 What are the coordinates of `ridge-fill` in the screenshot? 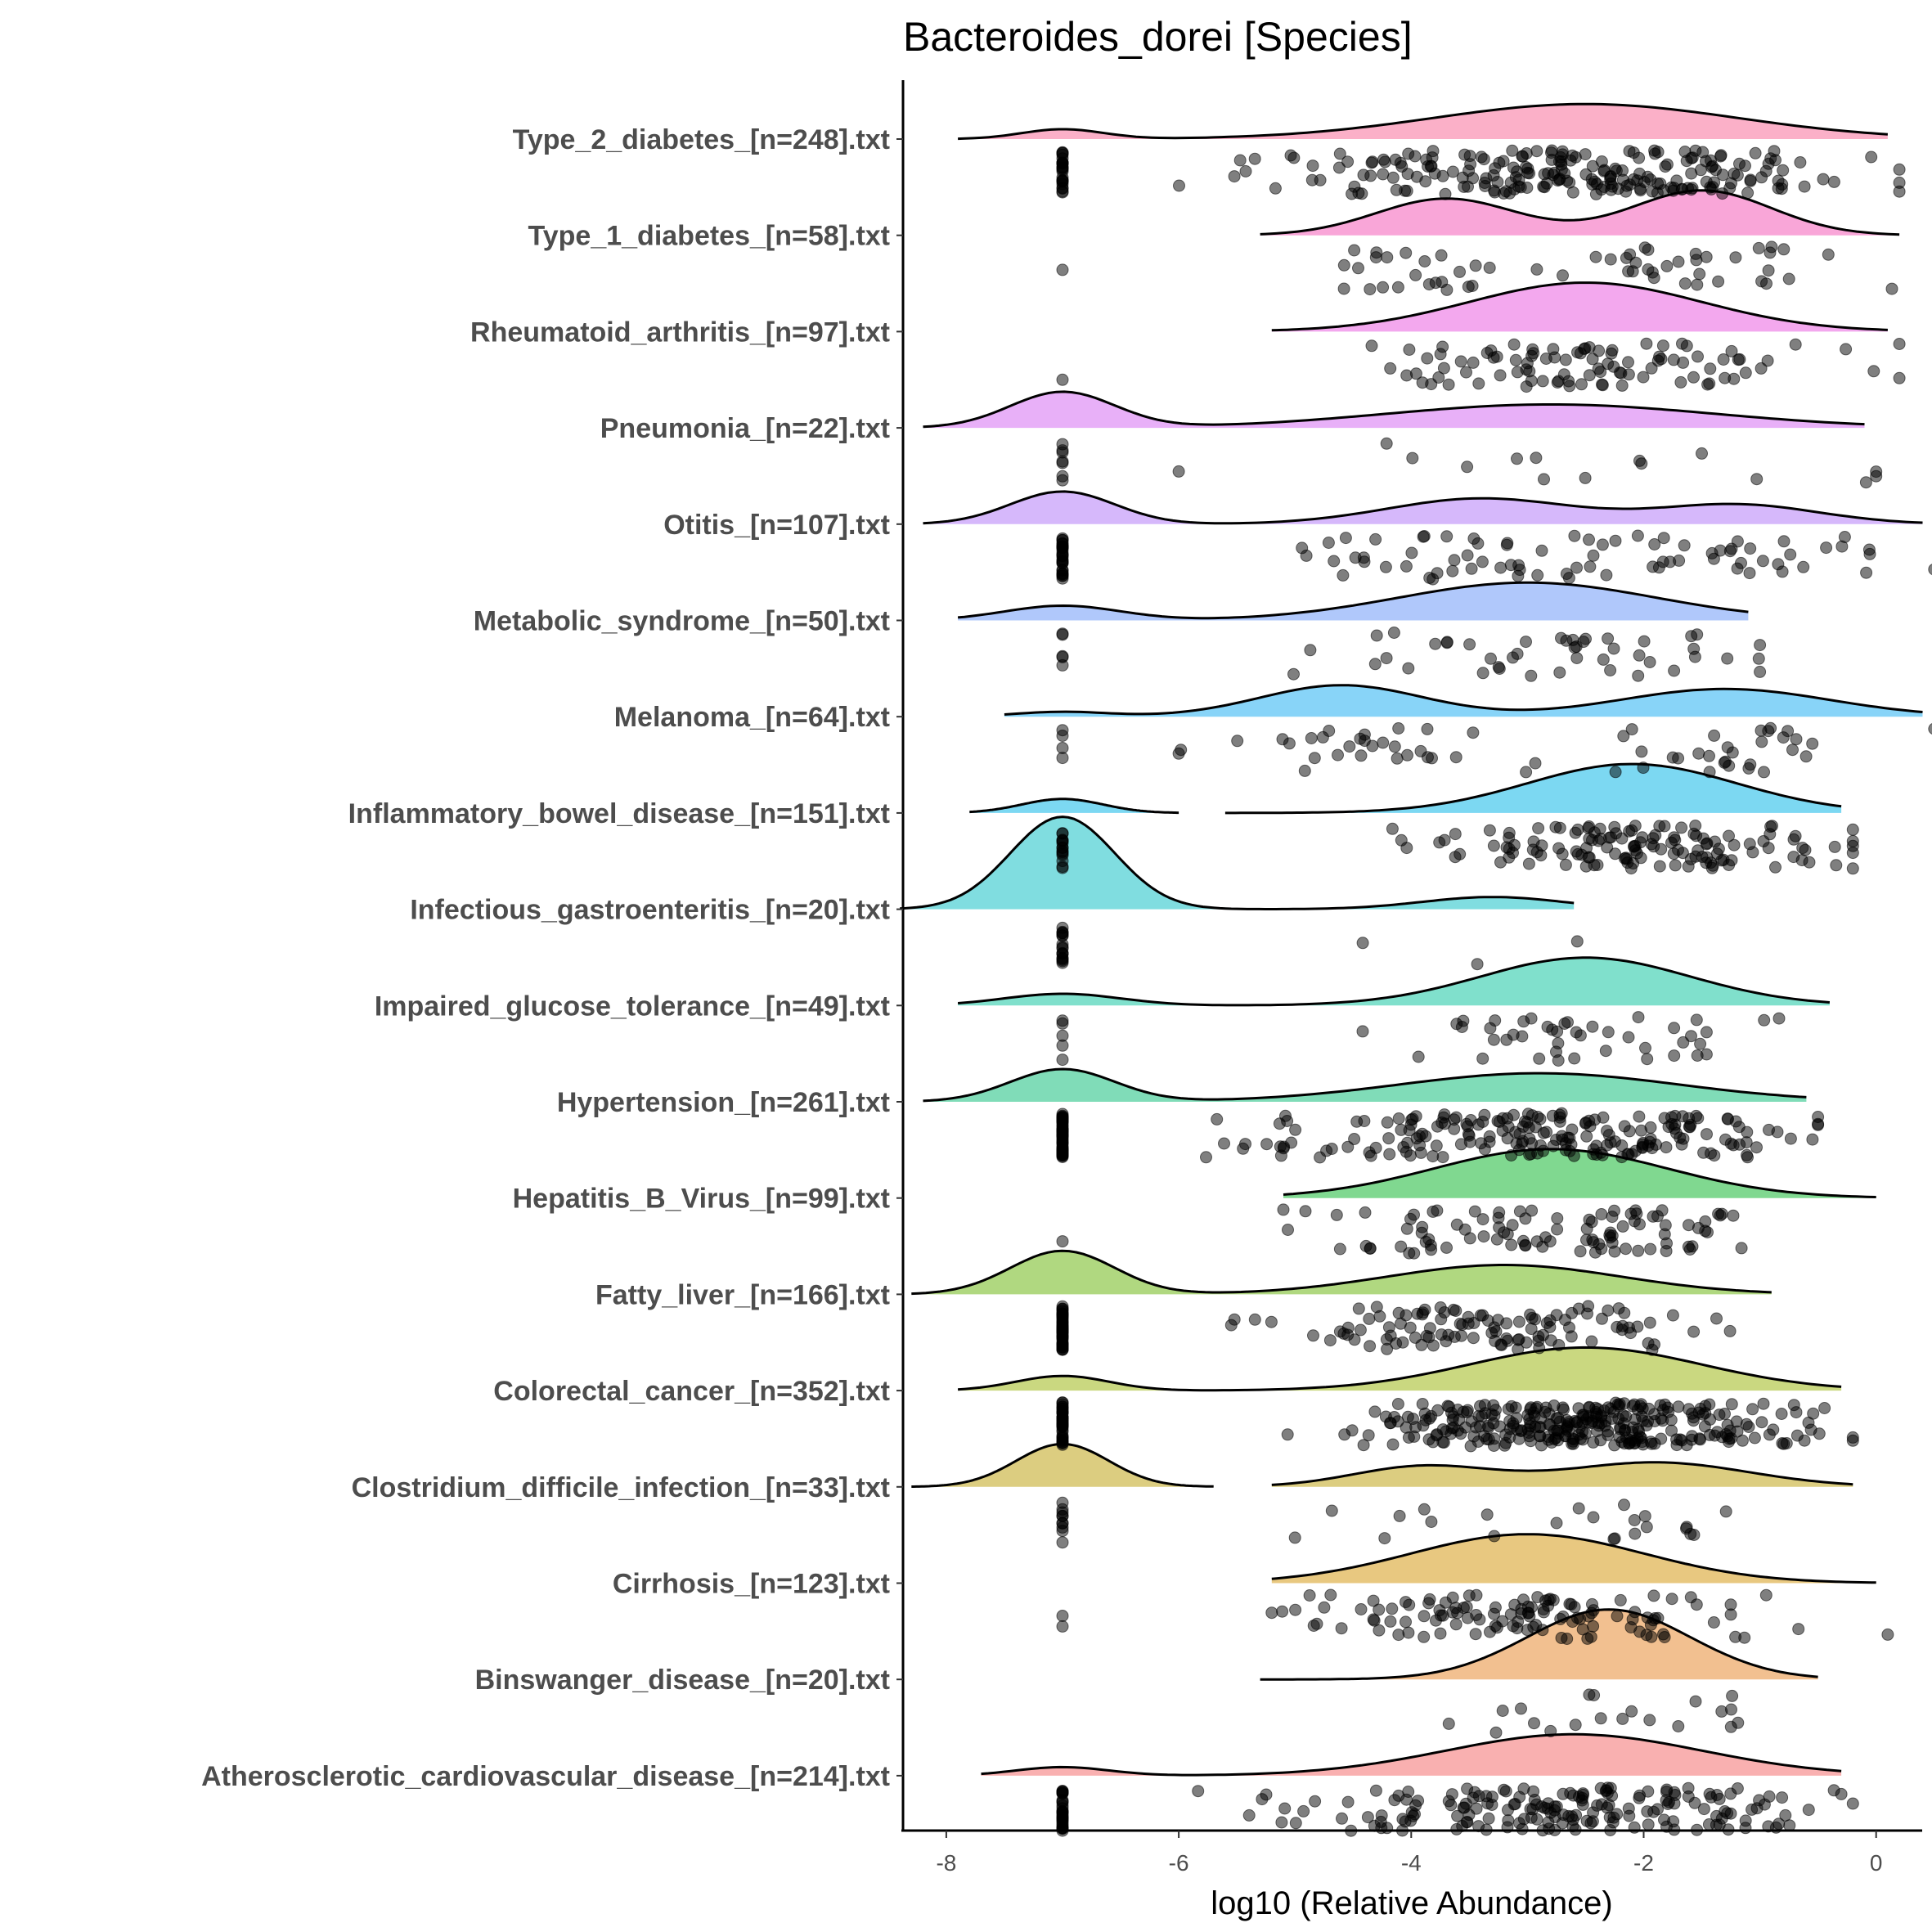 It's located at (1365, 1085).